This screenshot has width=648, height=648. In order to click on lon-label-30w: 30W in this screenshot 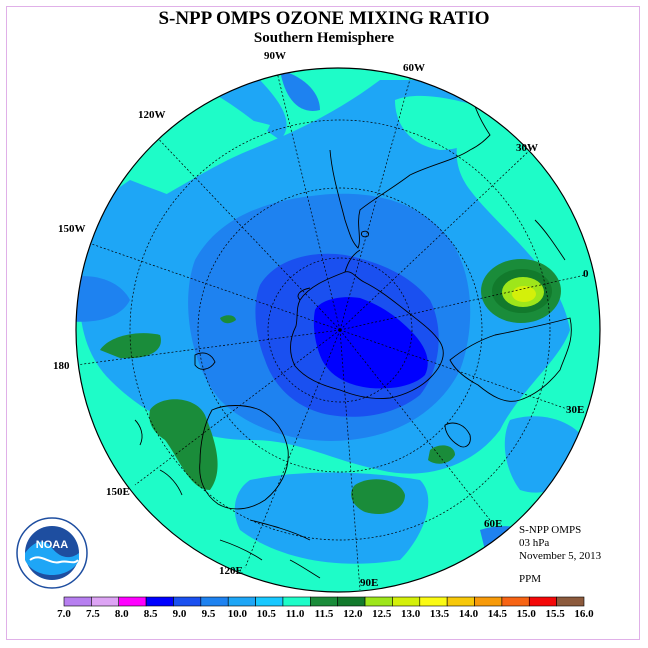, I will do `click(527, 148)`.